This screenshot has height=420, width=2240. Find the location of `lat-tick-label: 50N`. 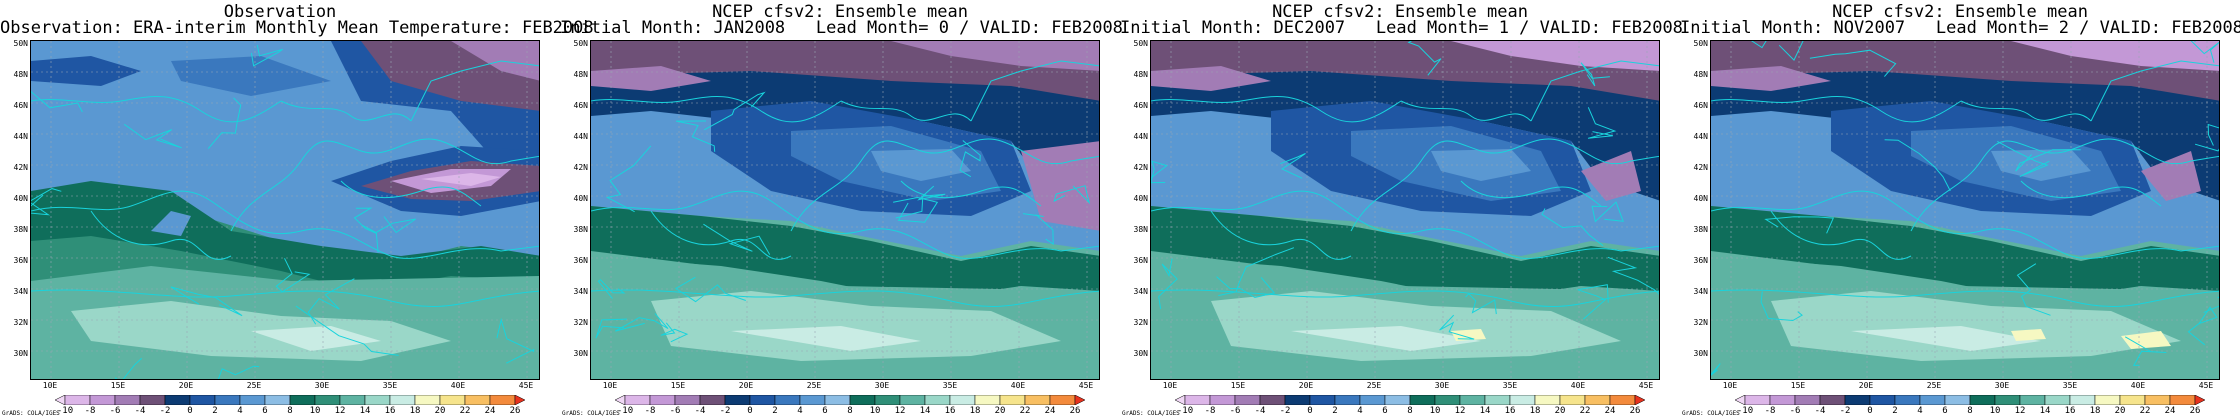

lat-tick-label: 50N is located at coordinates (580, 43).